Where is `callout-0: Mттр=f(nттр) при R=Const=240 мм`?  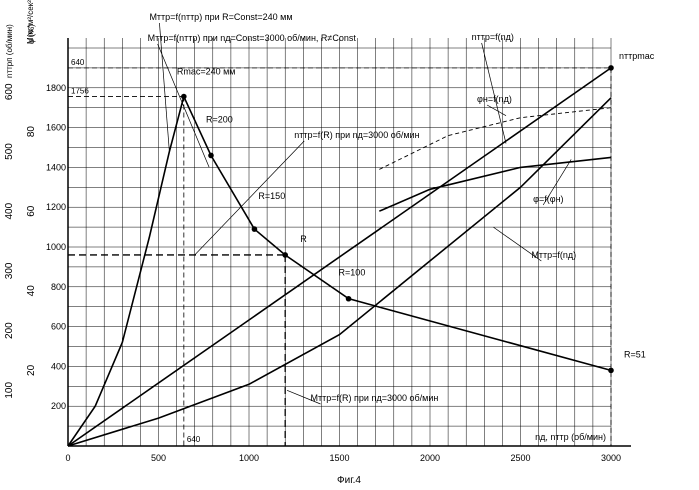
callout-0: Mттр=f(nттр) при R=Const=240 мм is located at coordinates (220, 17).